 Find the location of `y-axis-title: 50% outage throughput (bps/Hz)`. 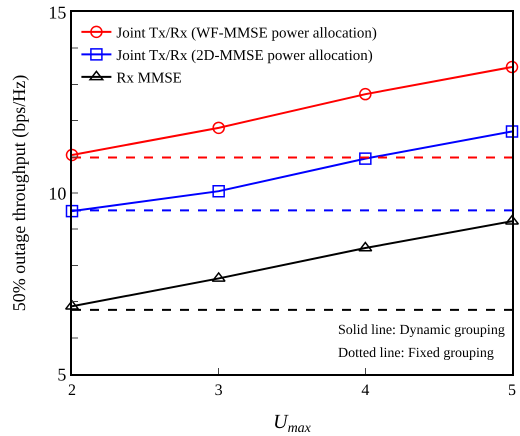

y-axis-title: 50% outage throughput (bps/Hz) is located at coordinates (19, 193).